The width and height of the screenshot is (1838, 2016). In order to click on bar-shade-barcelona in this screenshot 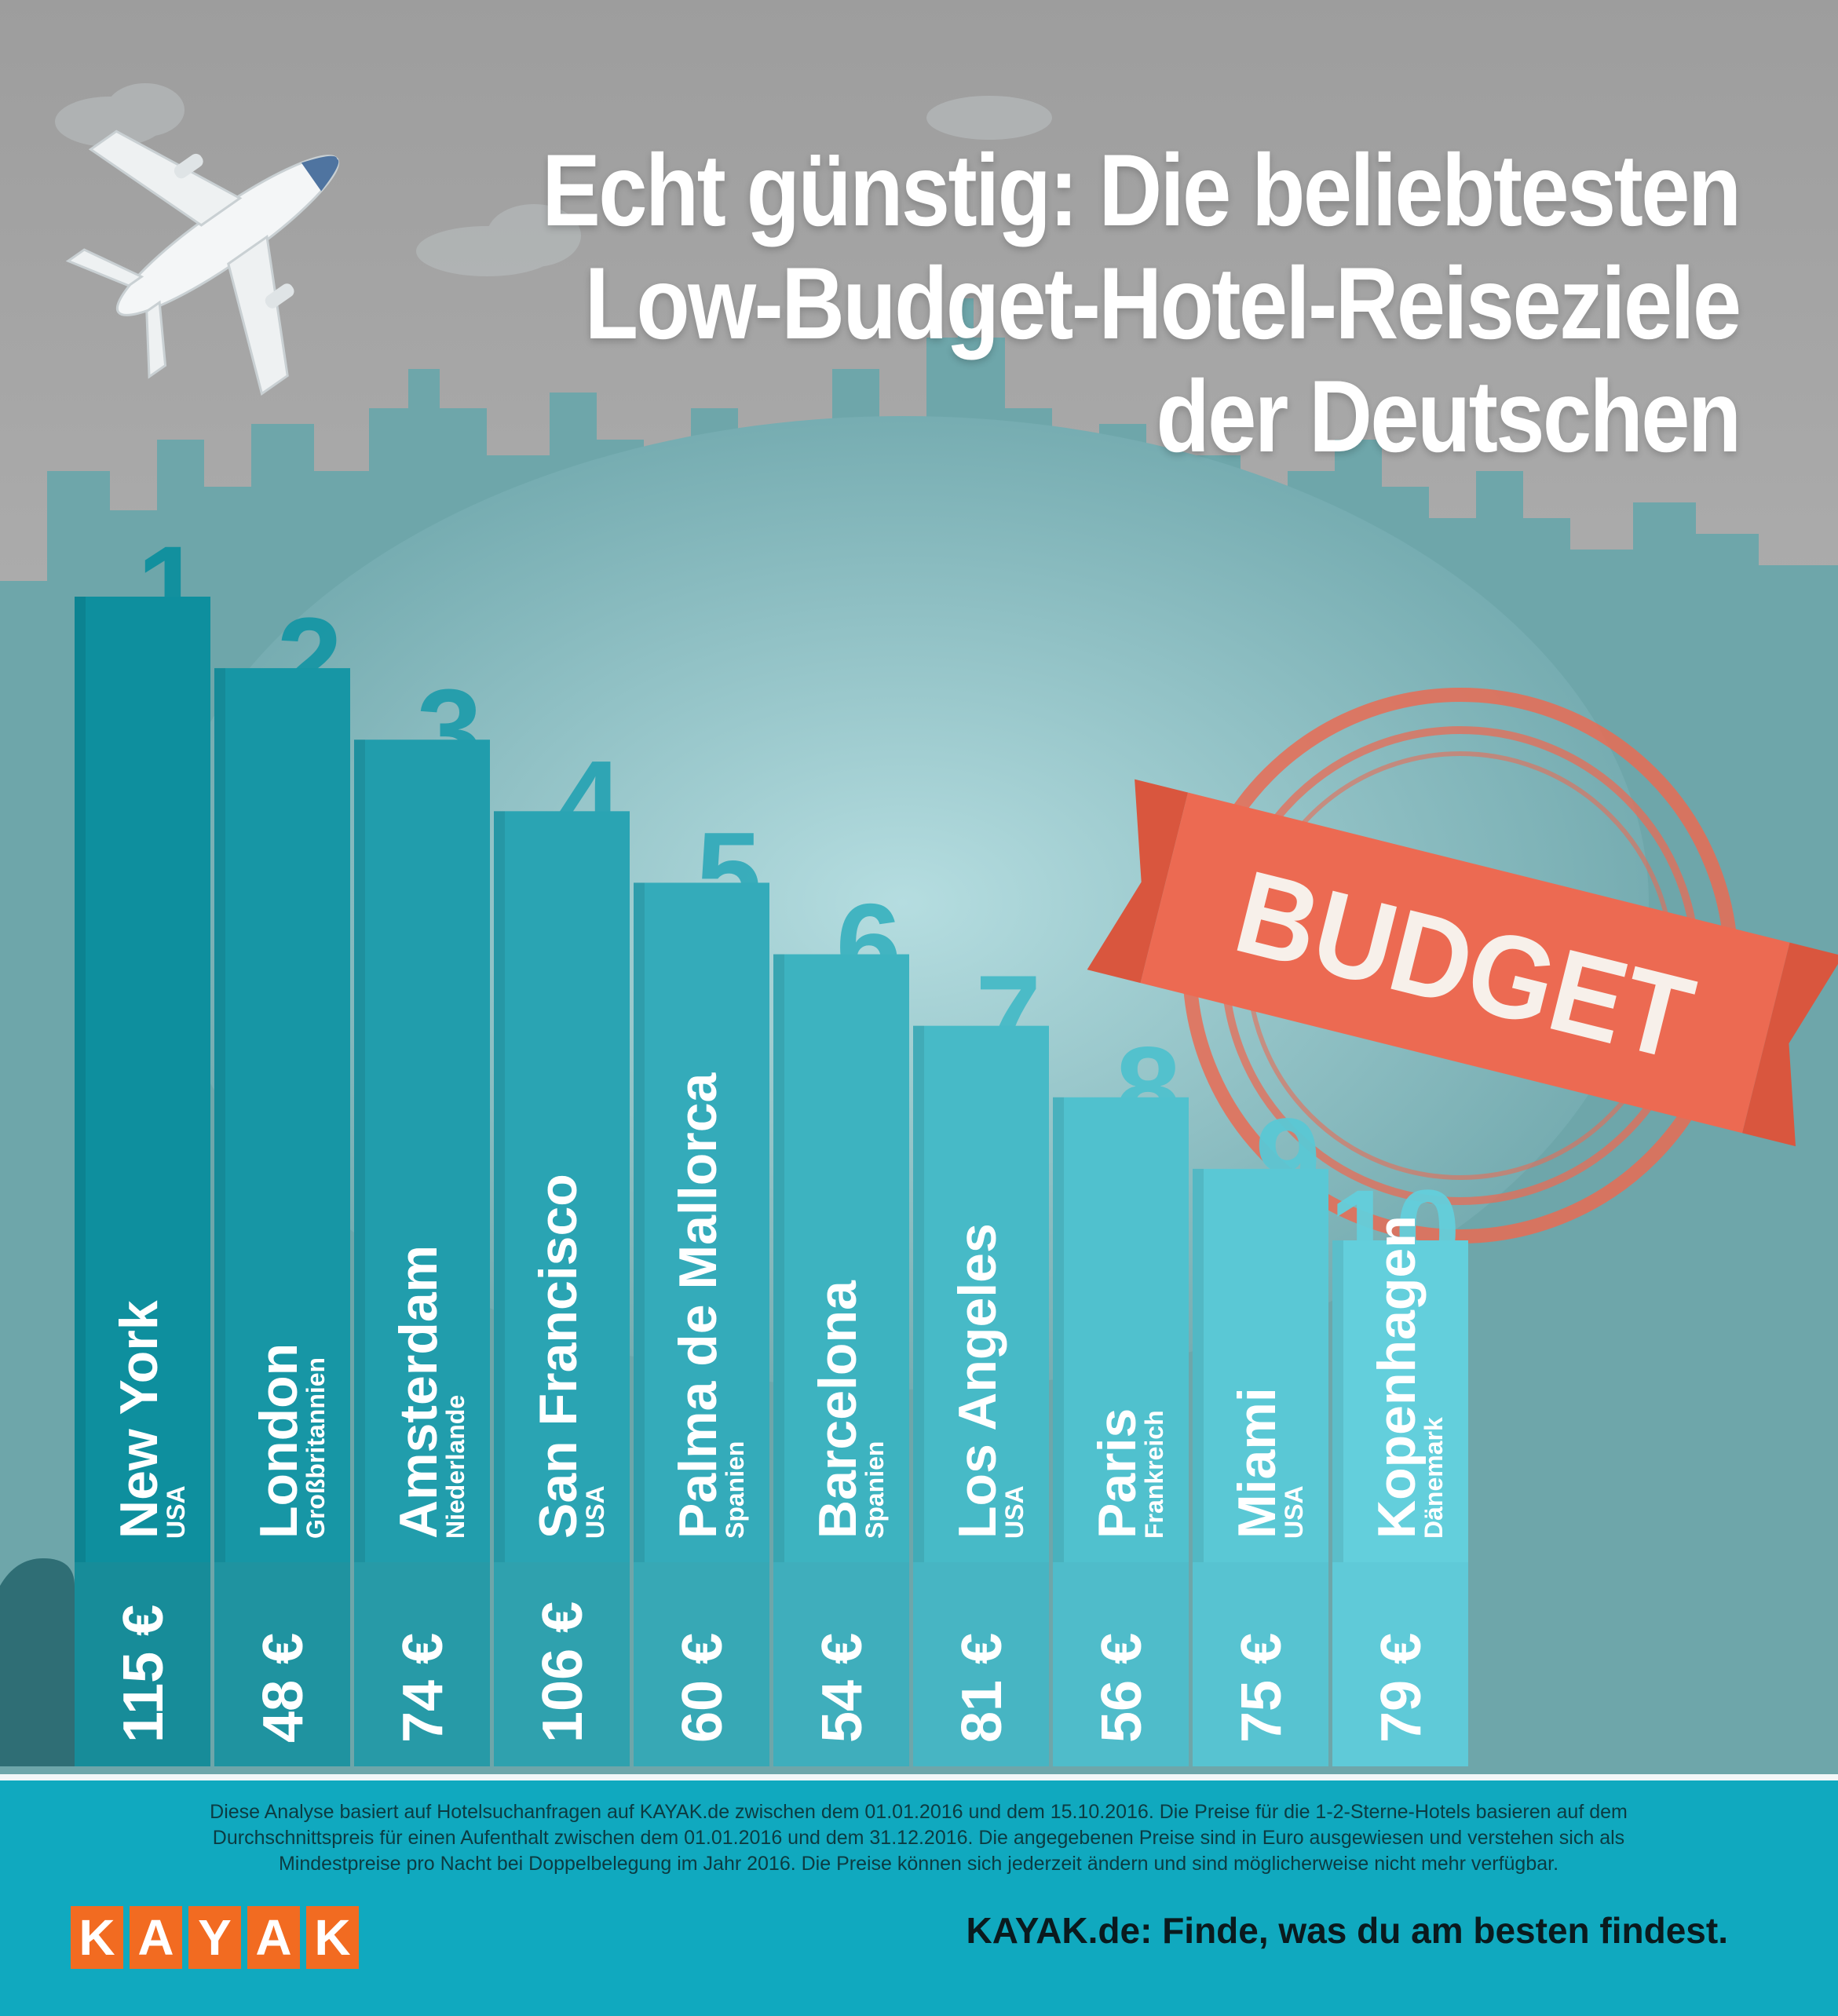, I will do `click(778, 1258)`.